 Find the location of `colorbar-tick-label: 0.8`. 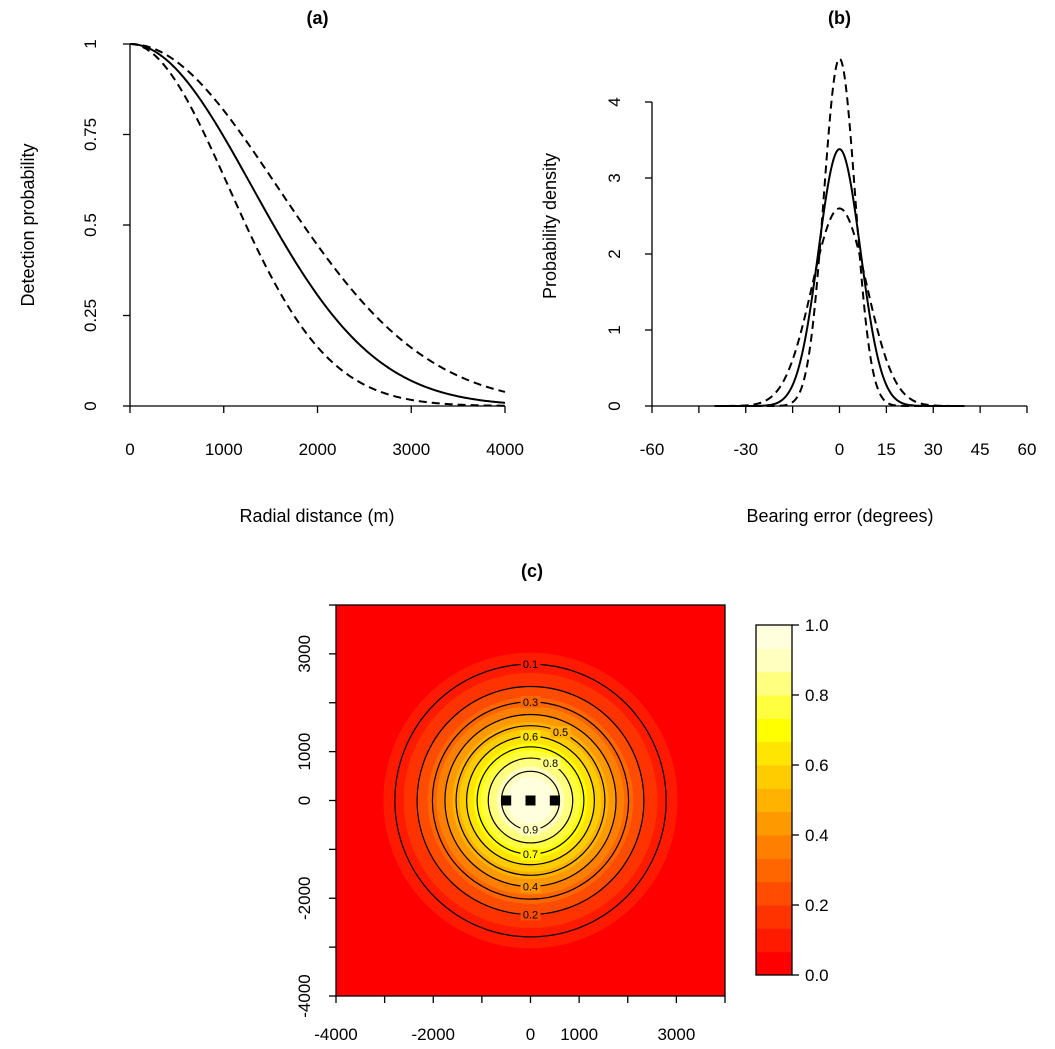

colorbar-tick-label: 0.8 is located at coordinates (817, 695).